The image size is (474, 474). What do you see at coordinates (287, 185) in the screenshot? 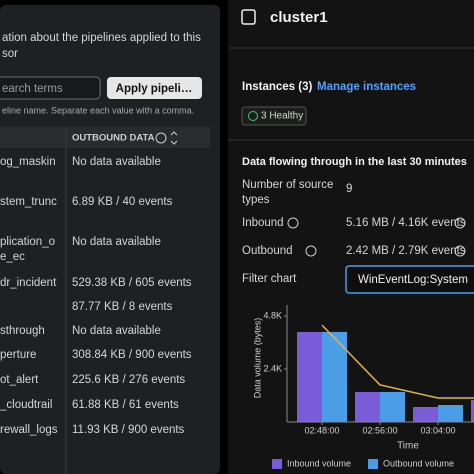
I see `stat-label: Number of source` at bounding box center [287, 185].